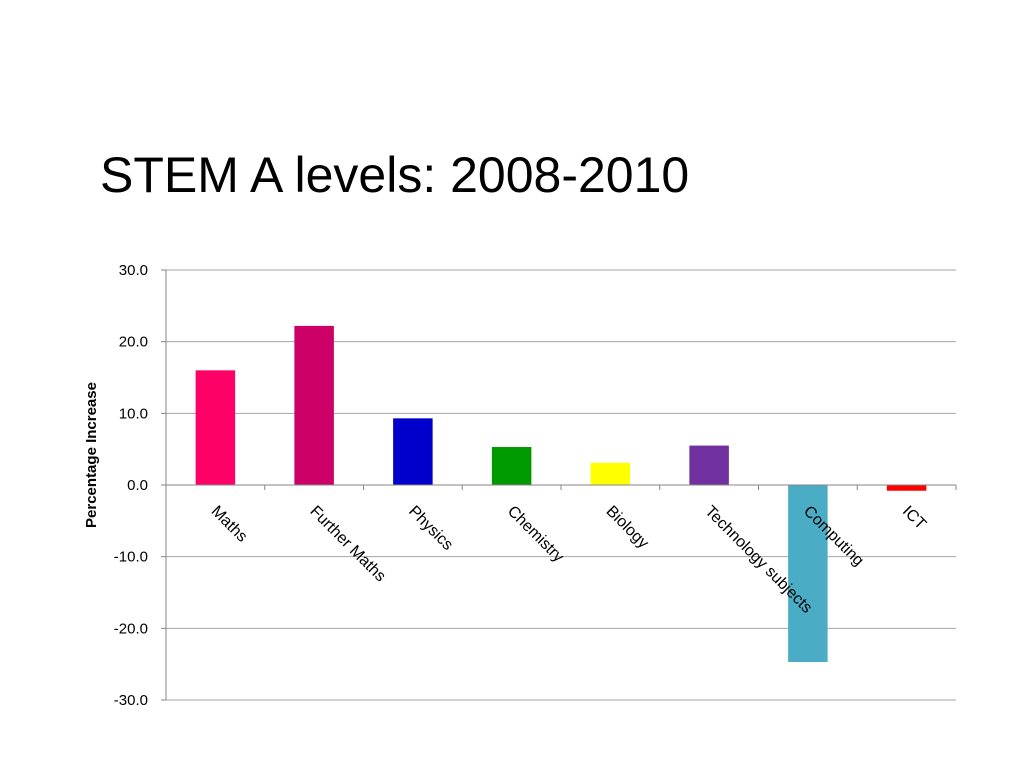 The height and width of the screenshot is (768, 1024). I want to click on y-tick-label: 0.0, so click(137, 485).